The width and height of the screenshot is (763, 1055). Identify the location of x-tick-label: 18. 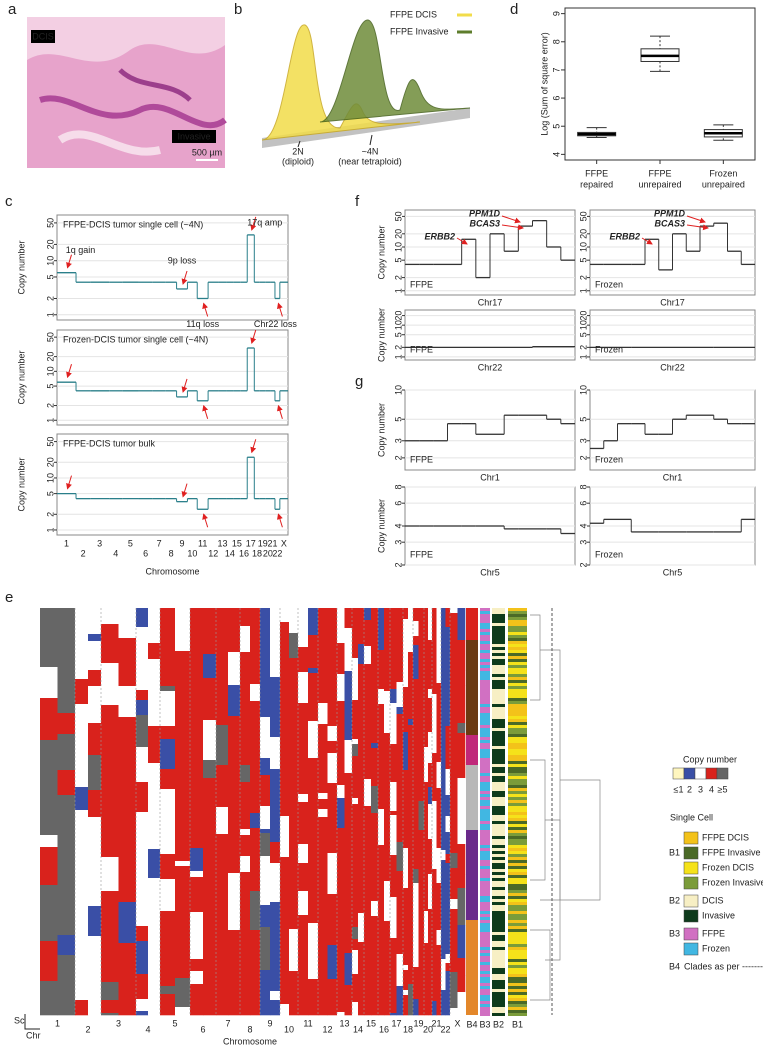
(408, 1029).